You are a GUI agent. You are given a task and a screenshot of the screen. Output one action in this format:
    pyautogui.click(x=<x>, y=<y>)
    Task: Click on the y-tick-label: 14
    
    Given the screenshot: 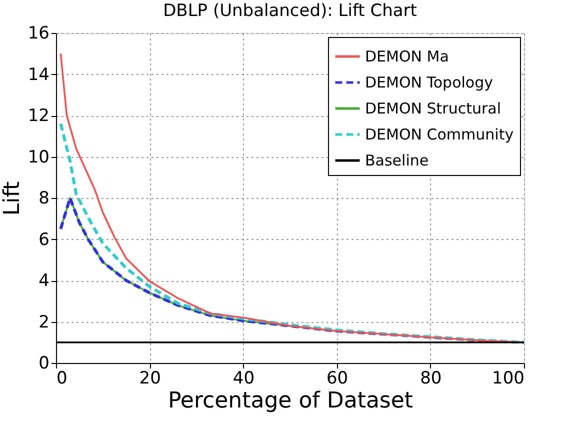 What is the action you would take?
    pyautogui.click(x=39, y=74)
    